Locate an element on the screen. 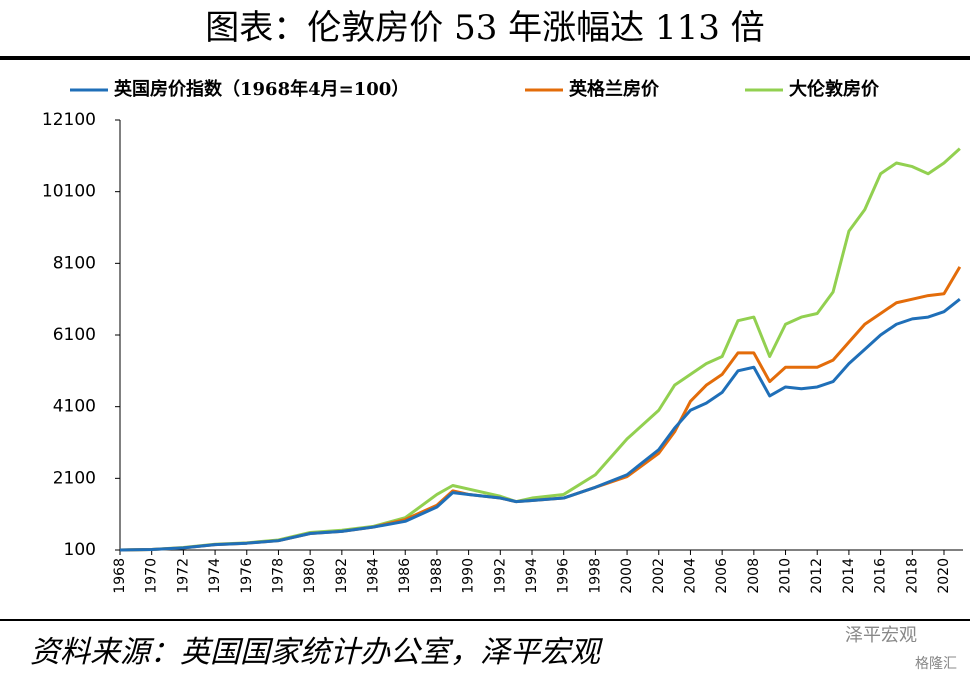  x-tick-label: 2002 is located at coordinates (659, 576).